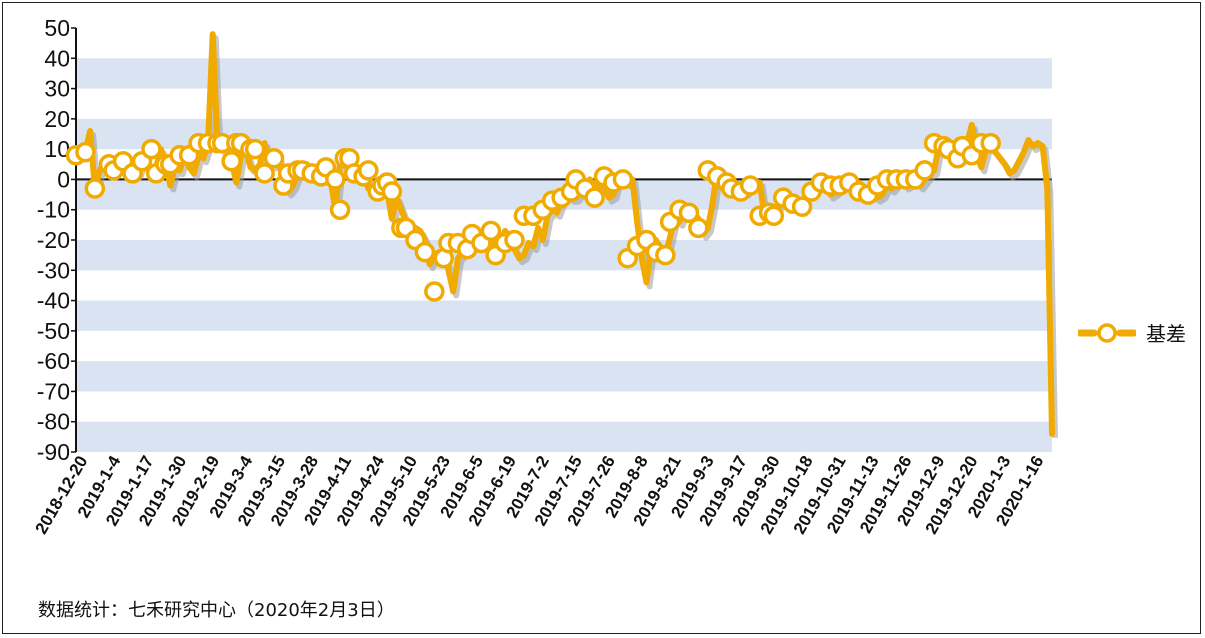  Describe the element at coordinates (53, 270) in the screenshot. I see `y-tick-label: -30` at that location.